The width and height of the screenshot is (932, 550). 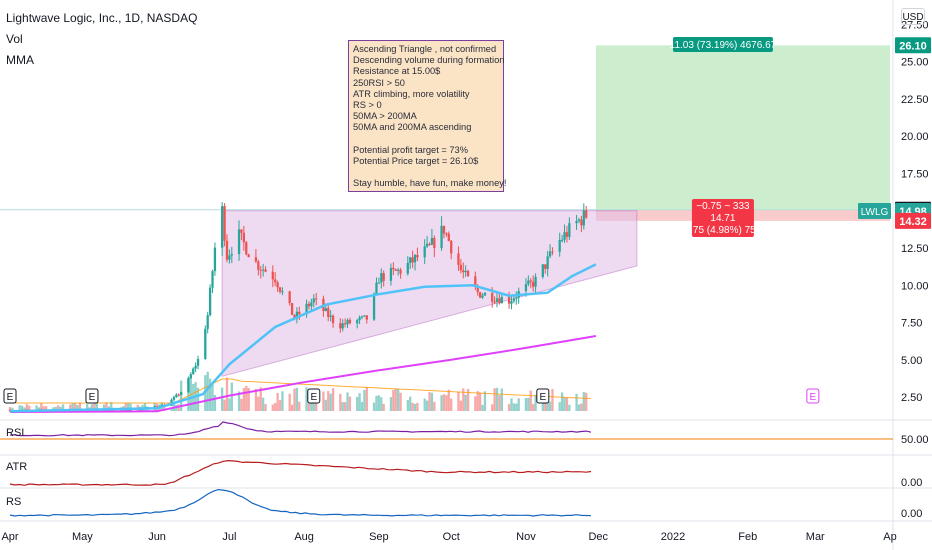 What do you see at coordinates (911, 398) in the screenshot?
I see `y-tick-label: 2.50` at bounding box center [911, 398].